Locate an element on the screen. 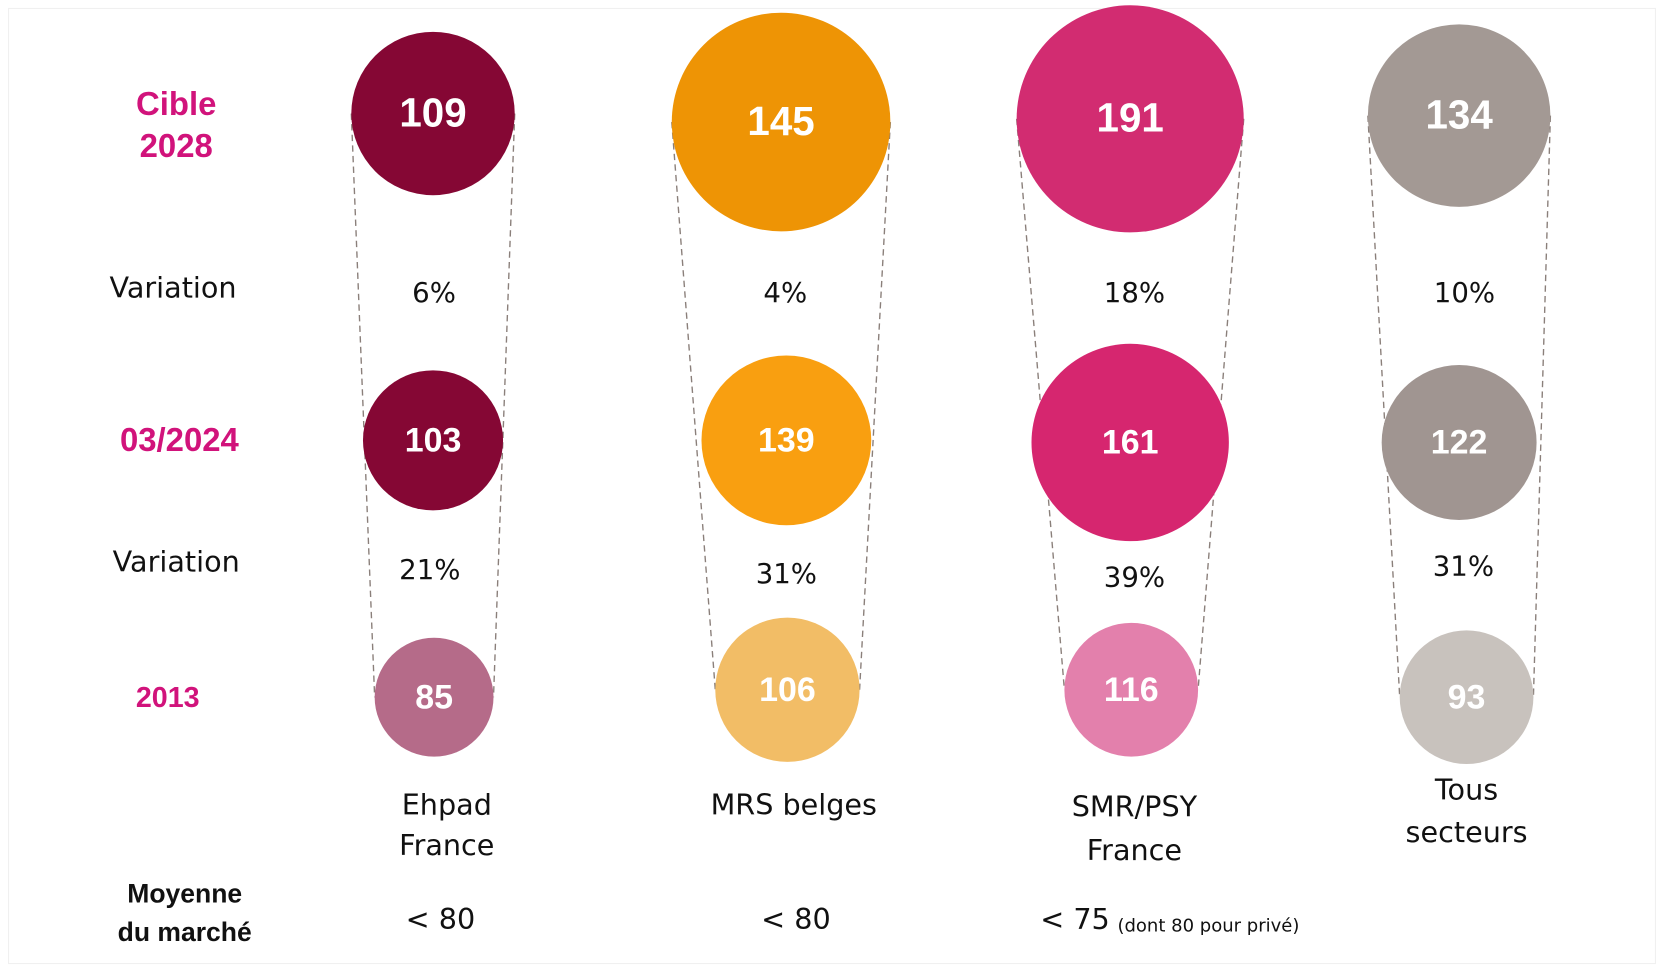 The height and width of the screenshot is (972, 1664). variation: 6% is located at coordinates (434, 292).